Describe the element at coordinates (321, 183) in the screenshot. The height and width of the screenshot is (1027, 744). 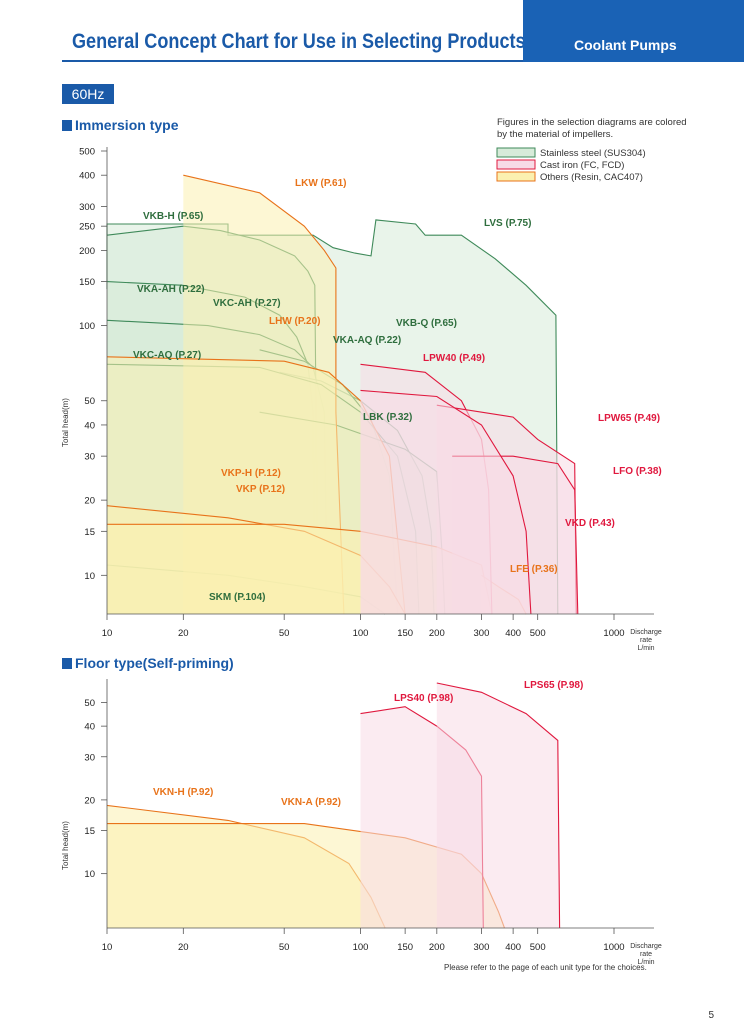
I see `series-label: LKW (P.61)` at that location.